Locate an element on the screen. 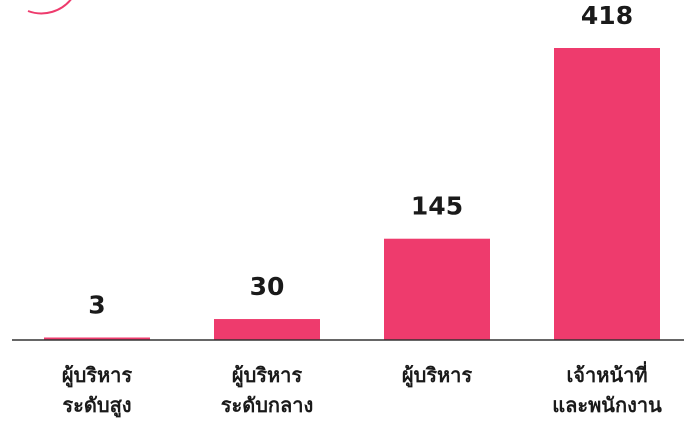 The height and width of the screenshot is (422, 694). bar-value-label: 418 is located at coordinates (607, 15).